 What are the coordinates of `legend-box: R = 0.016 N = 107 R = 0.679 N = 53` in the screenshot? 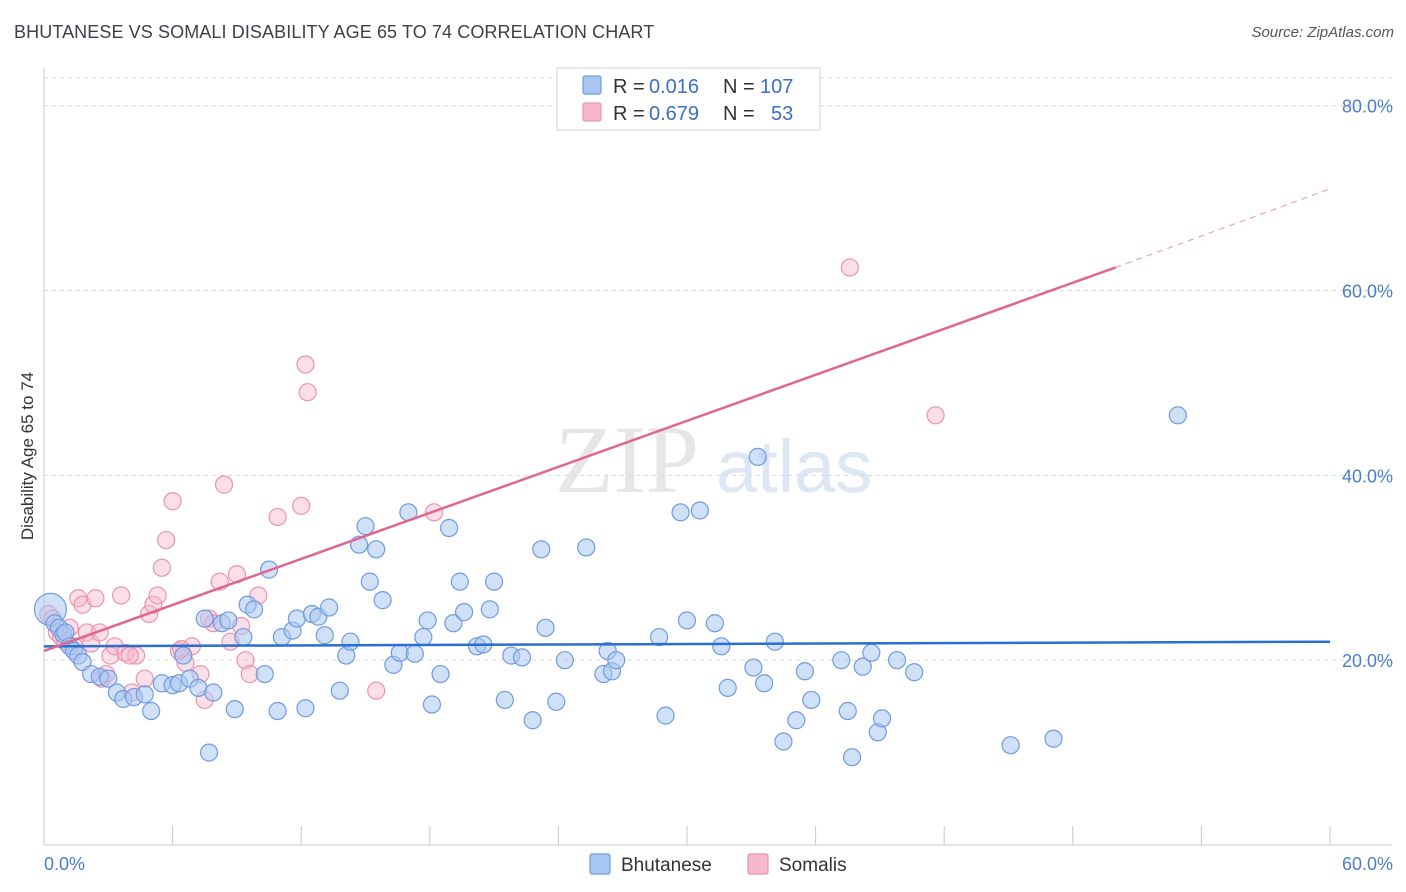 It's located at (688, 99).